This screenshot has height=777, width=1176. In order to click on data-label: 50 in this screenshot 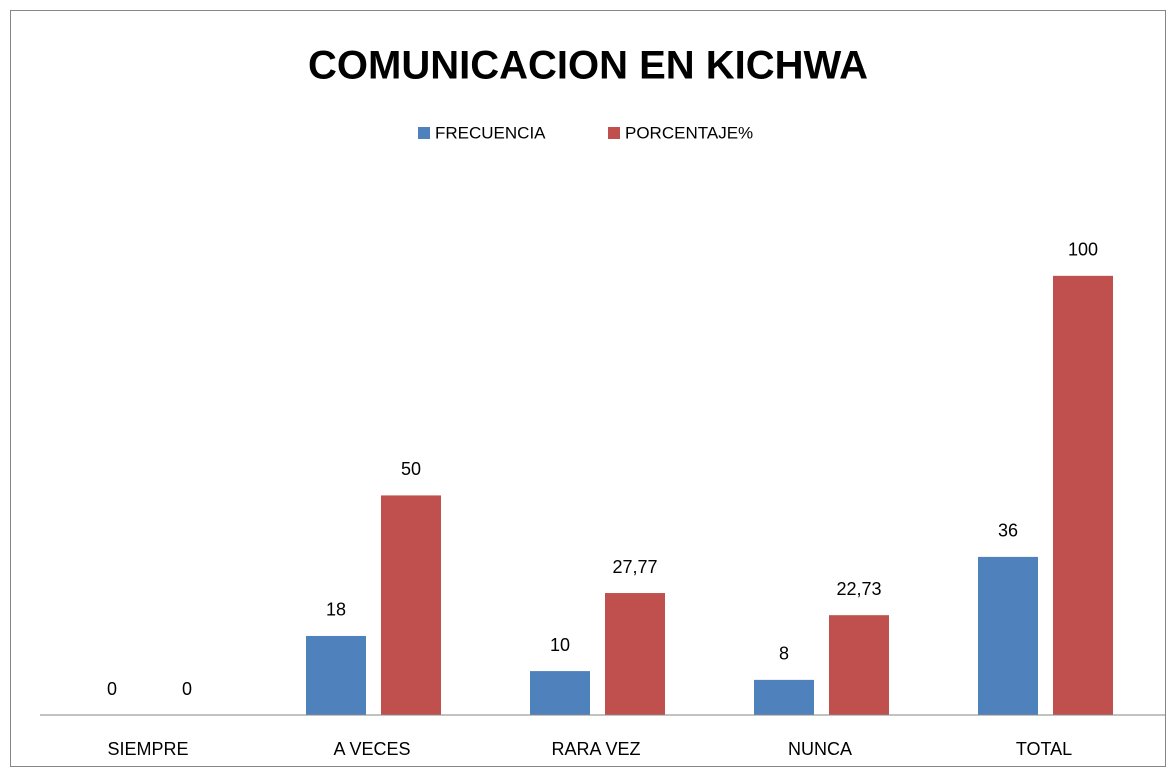, I will do `click(411, 469)`.